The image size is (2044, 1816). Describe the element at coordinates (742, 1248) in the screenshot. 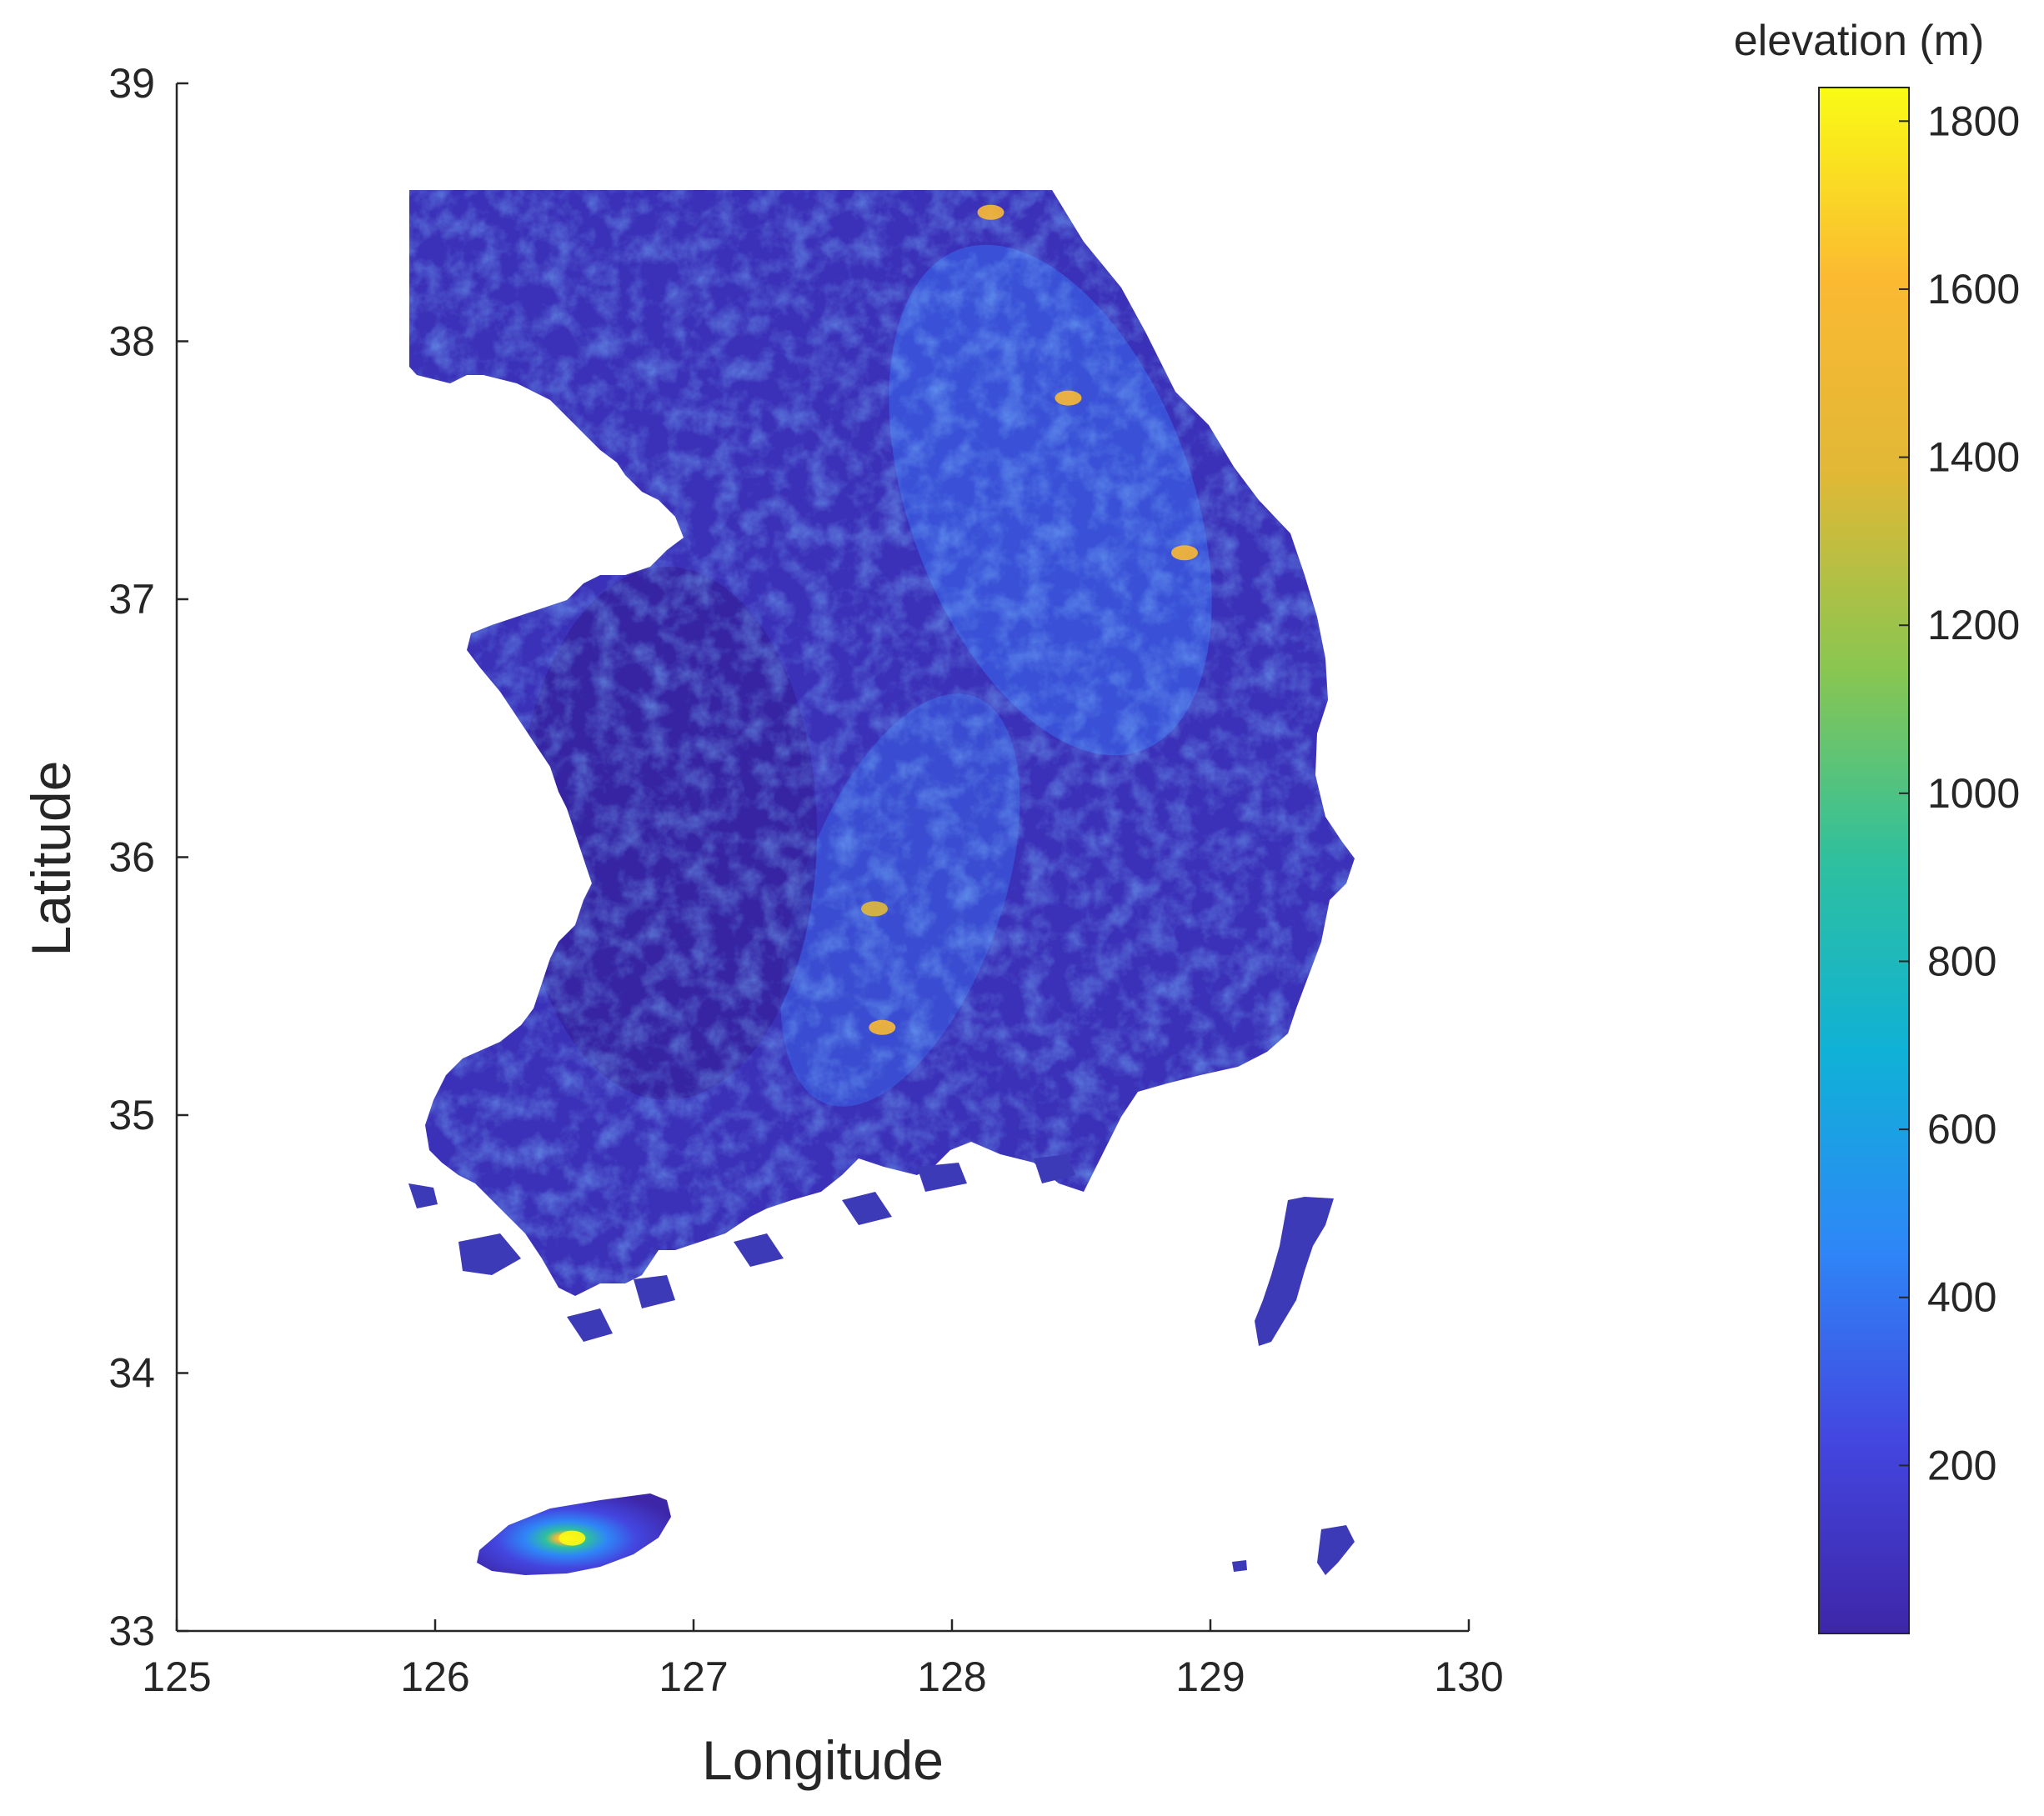

I see `islands-southwest` at that location.